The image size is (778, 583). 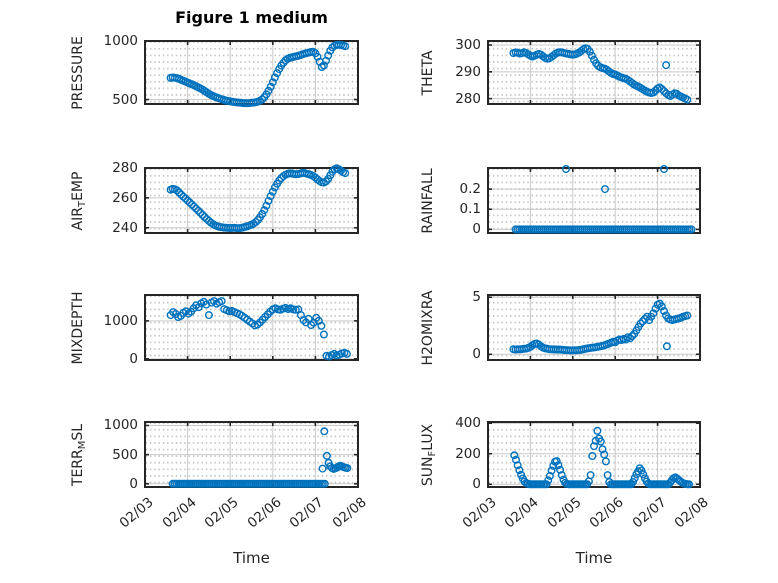 I want to click on y-axis-label: TERRMSL, so click(x=79, y=454).